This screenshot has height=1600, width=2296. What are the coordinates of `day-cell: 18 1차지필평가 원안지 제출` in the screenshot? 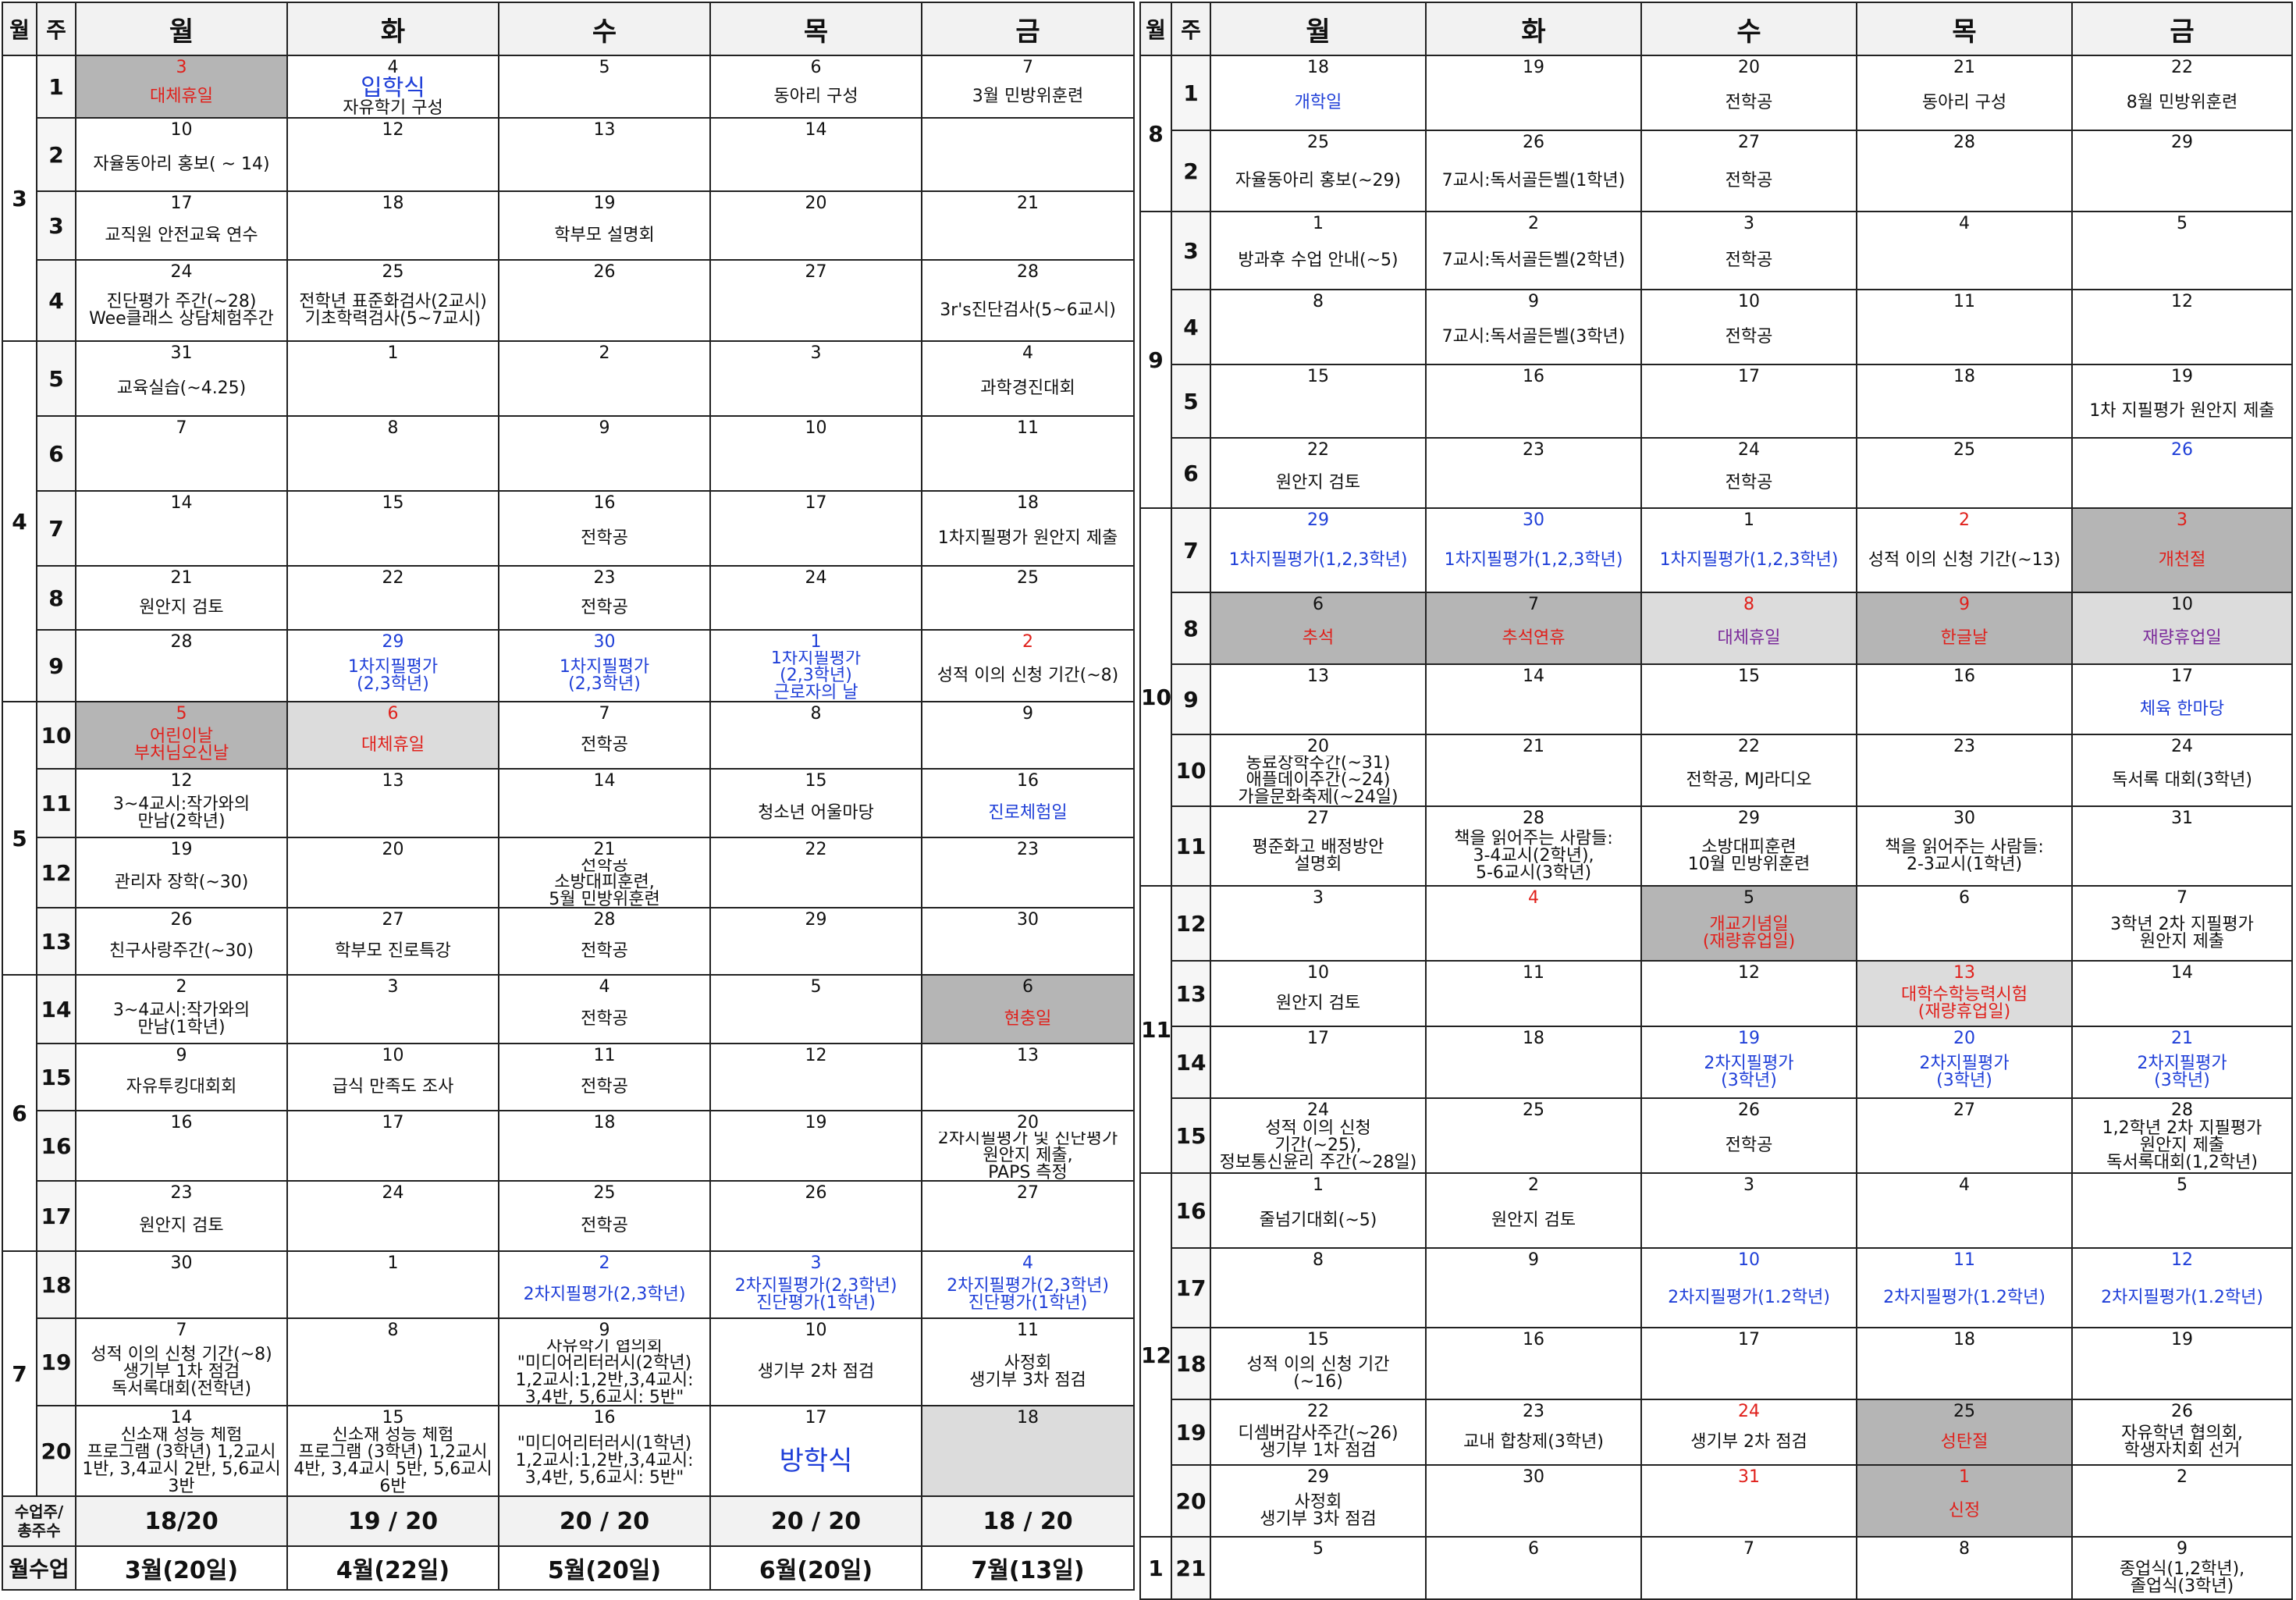 It's located at (1028, 528).